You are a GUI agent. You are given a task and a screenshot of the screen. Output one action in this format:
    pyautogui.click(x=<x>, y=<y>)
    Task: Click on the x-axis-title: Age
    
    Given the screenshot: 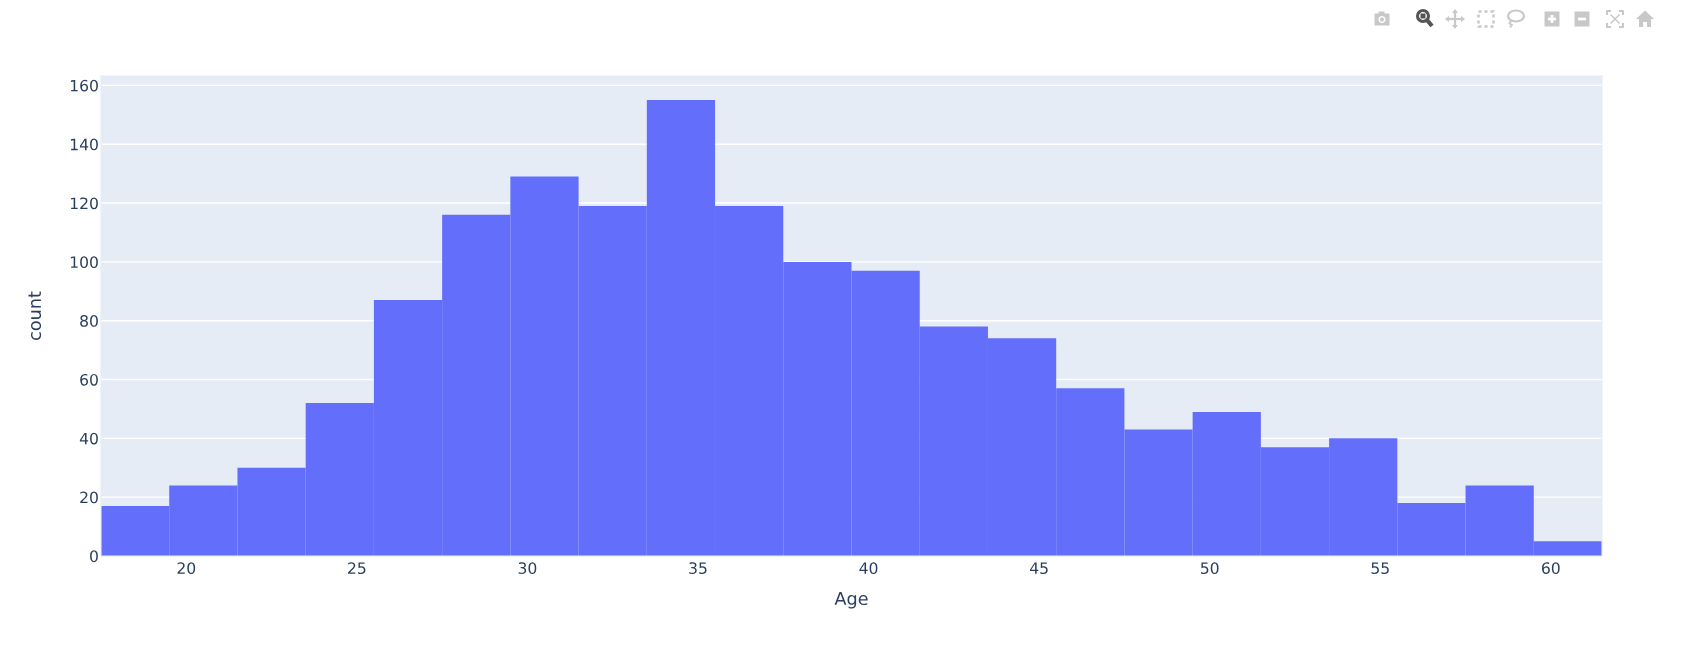 What is the action you would take?
    pyautogui.click(x=851, y=600)
    